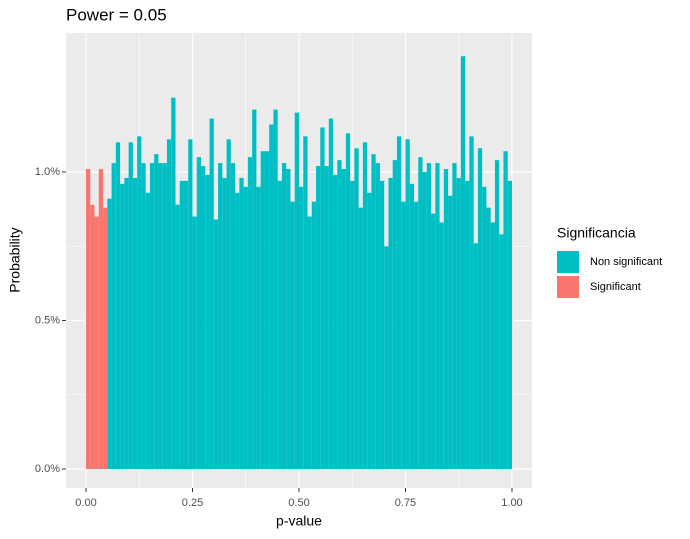 This screenshot has width=690, height=539. What do you see at coordinates (298, 503) in the screenshot?
I see `x-tick-label: 0.50` at bounding box center [298, 503].